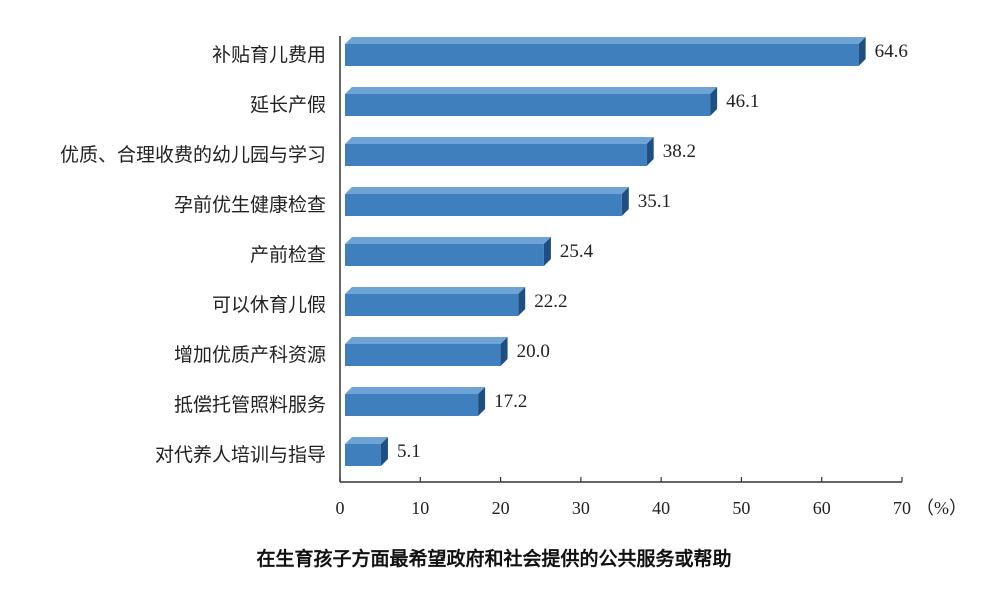  What do you see at coordinates (288, 105) in the screenshot?
I see `category-label: 延长产假` at bounding box center [288, 105].